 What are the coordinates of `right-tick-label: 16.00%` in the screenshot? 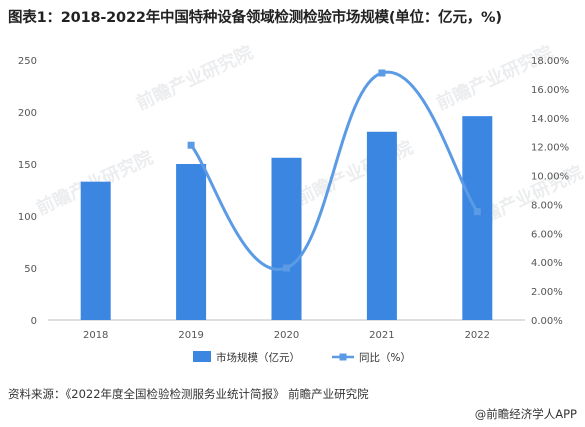 It's located at (550, 90).